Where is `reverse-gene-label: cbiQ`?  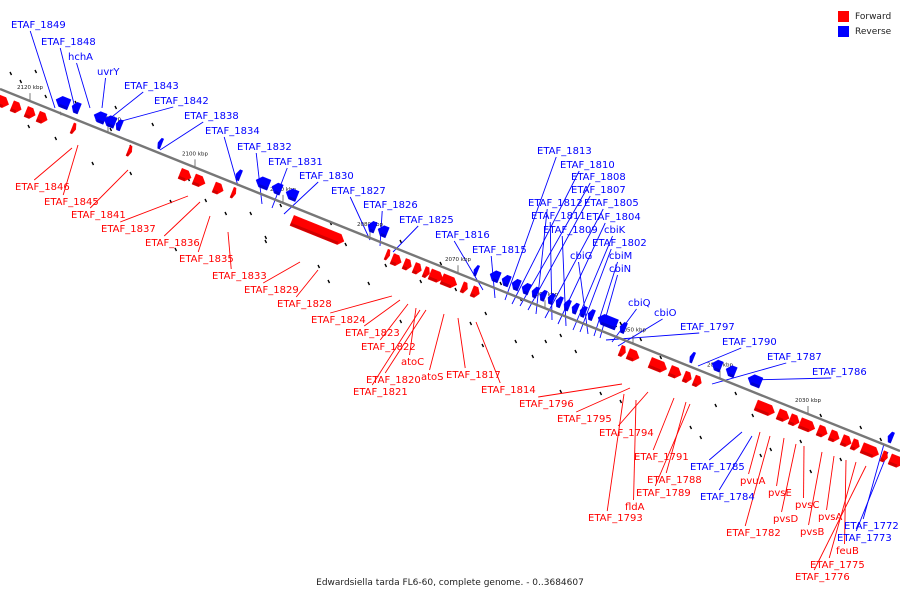
reverse-gene-label: cbiQ is located at coordinates (639, 303).